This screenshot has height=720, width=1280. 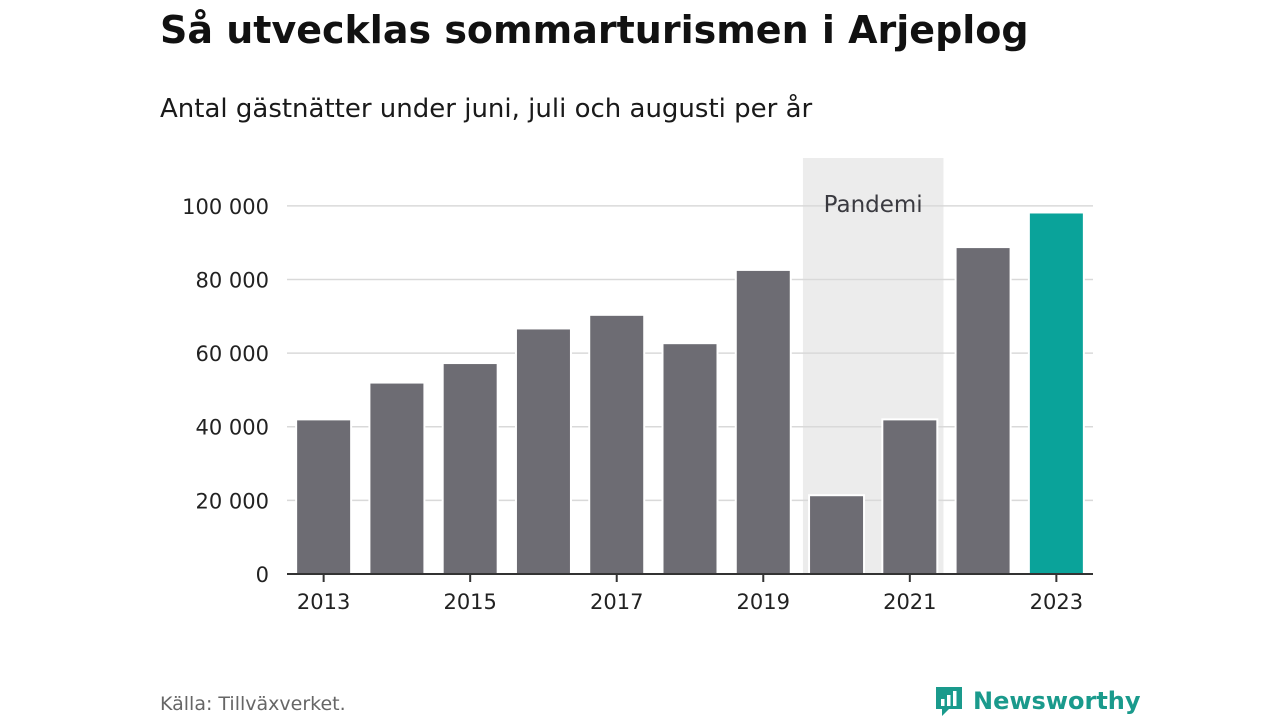 I want to click on brand-logo: Newsworthy, so click(x=1037, y=701).